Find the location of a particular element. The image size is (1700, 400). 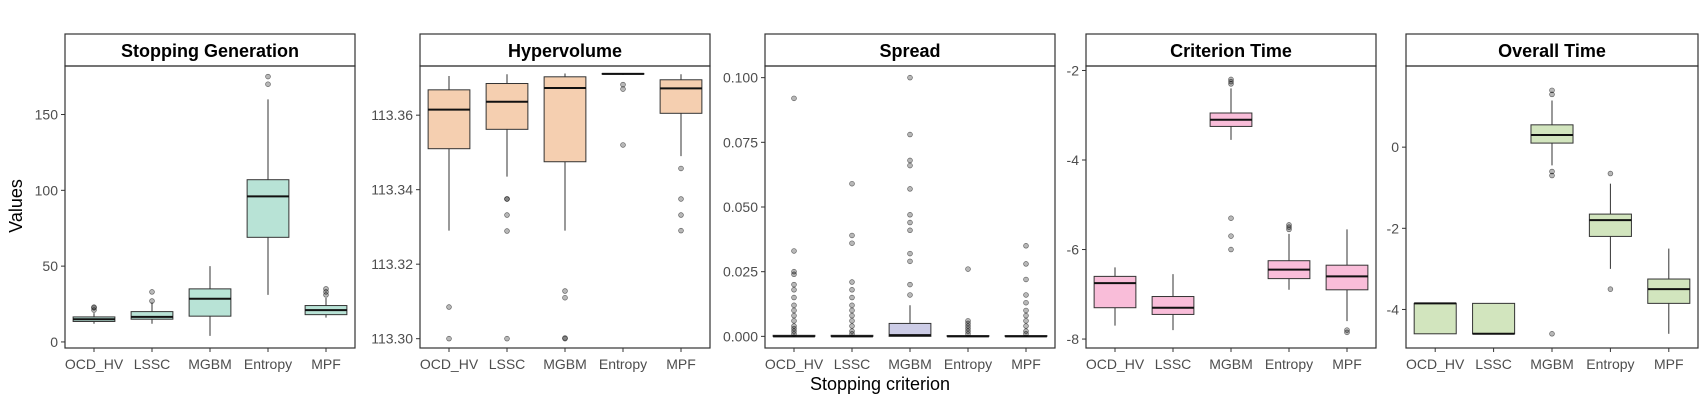

facet-title: Overall Time is located at coordinates (1552, 51).